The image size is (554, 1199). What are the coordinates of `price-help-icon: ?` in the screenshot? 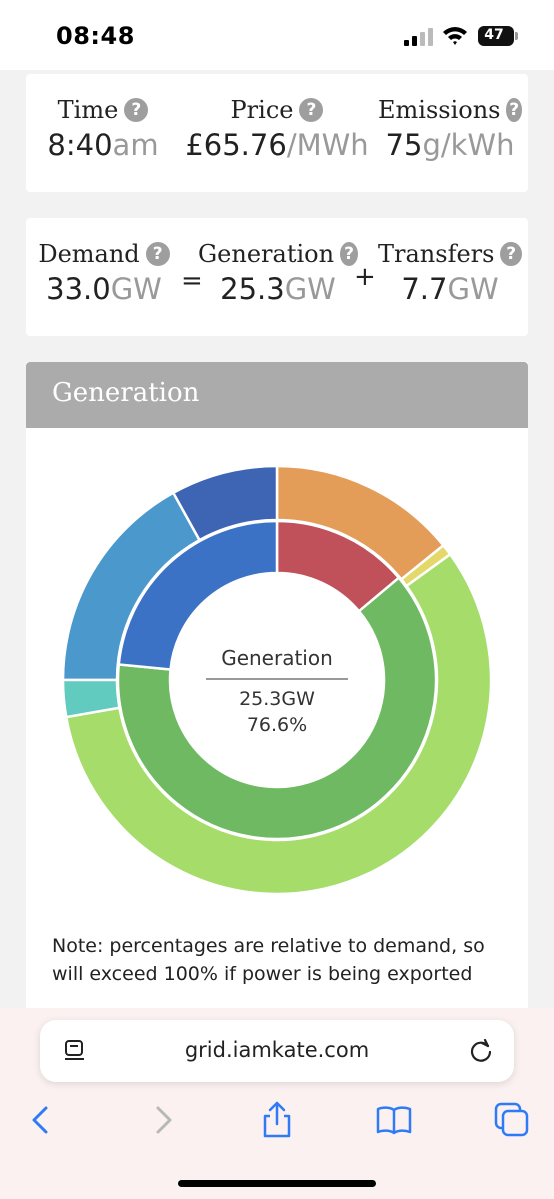 It's located at (311, 110).